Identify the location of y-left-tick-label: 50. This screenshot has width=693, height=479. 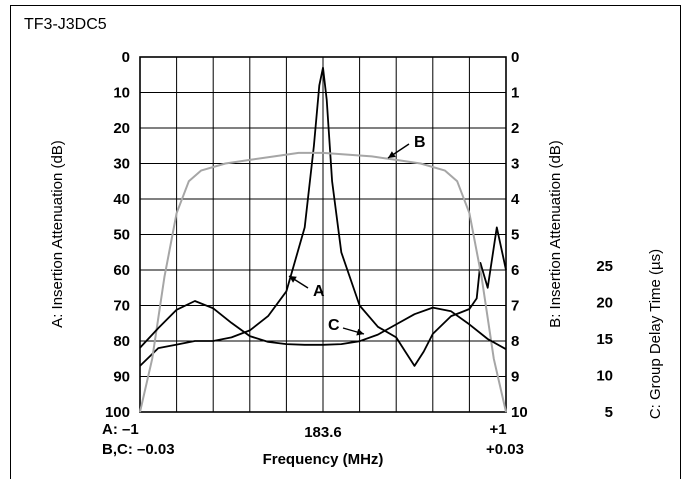
(121, 235).